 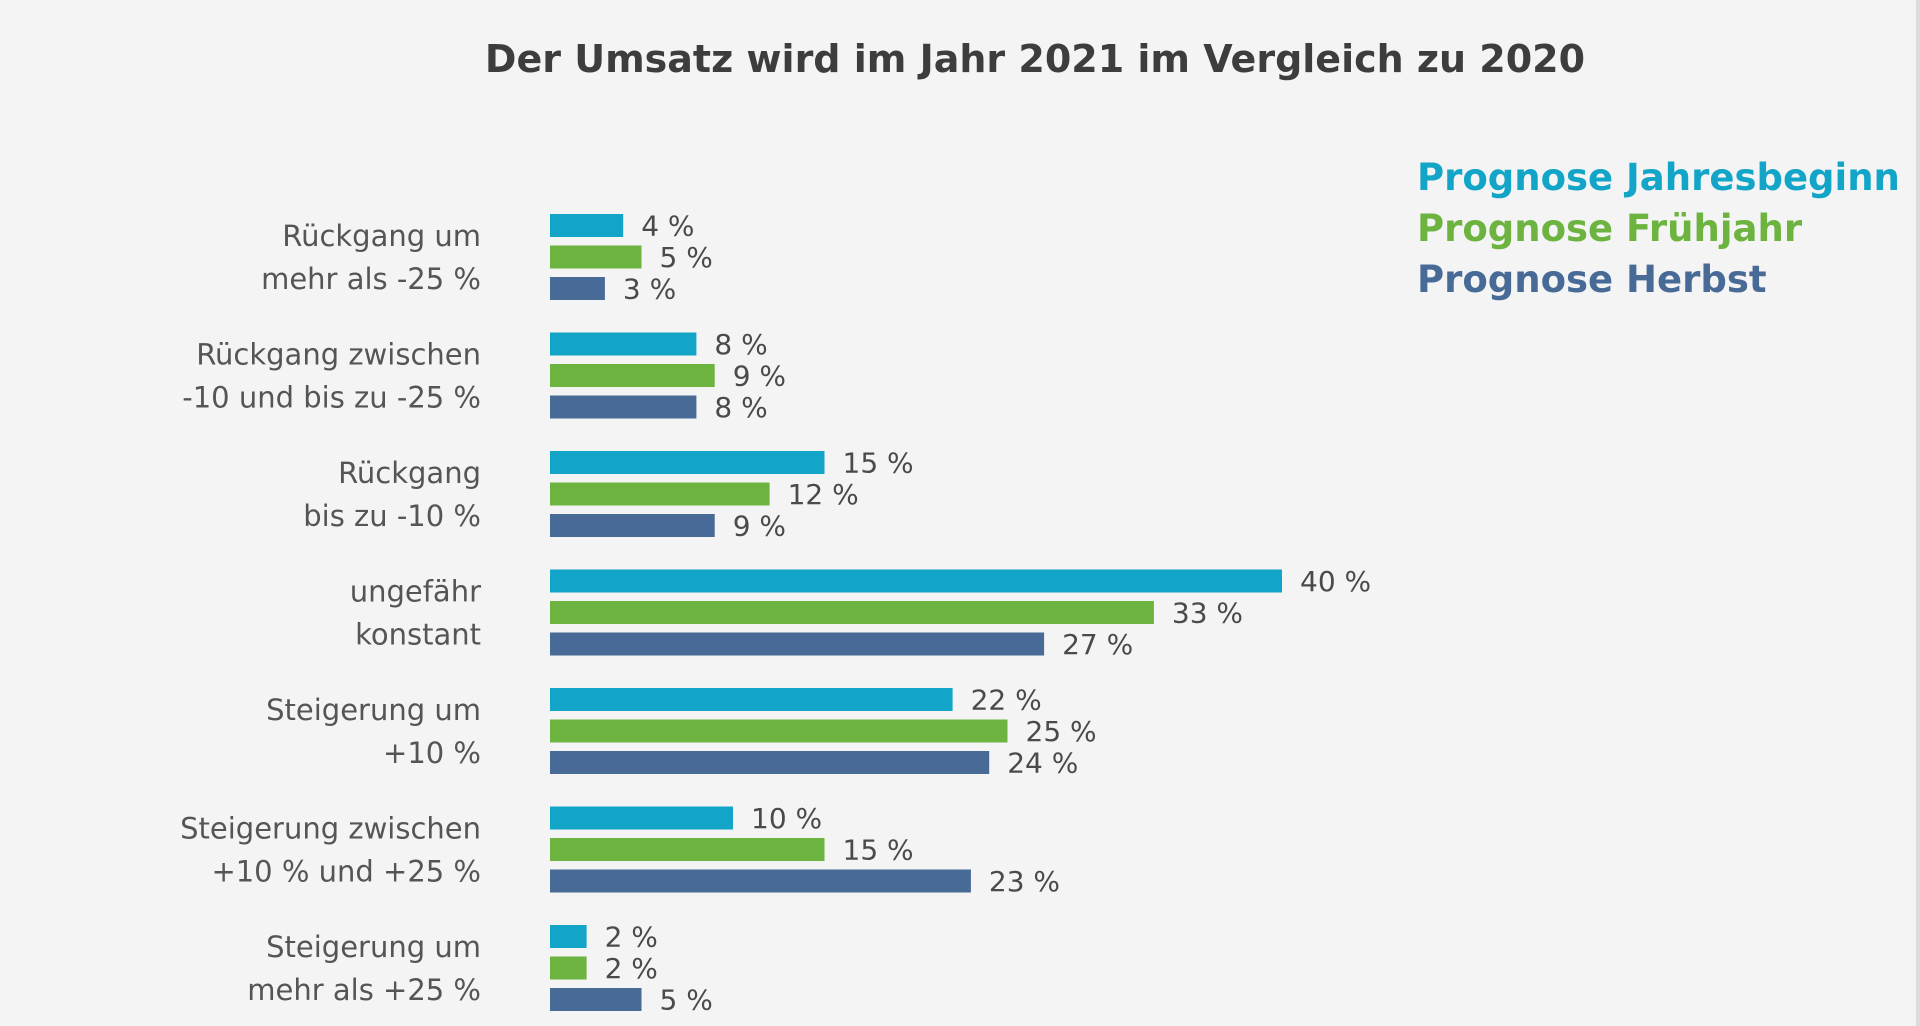 What do you see at coordinates (415, 592) in the screenshot?
I see `category-label-line: ungefähr` at bounding box center [415, 592].